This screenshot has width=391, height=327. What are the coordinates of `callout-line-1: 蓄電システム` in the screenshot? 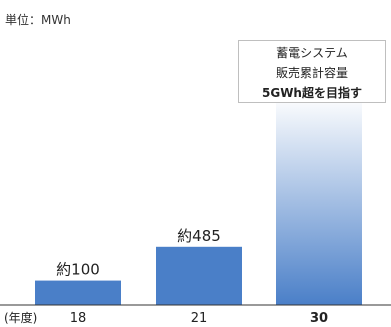 It's located at (312, 53).